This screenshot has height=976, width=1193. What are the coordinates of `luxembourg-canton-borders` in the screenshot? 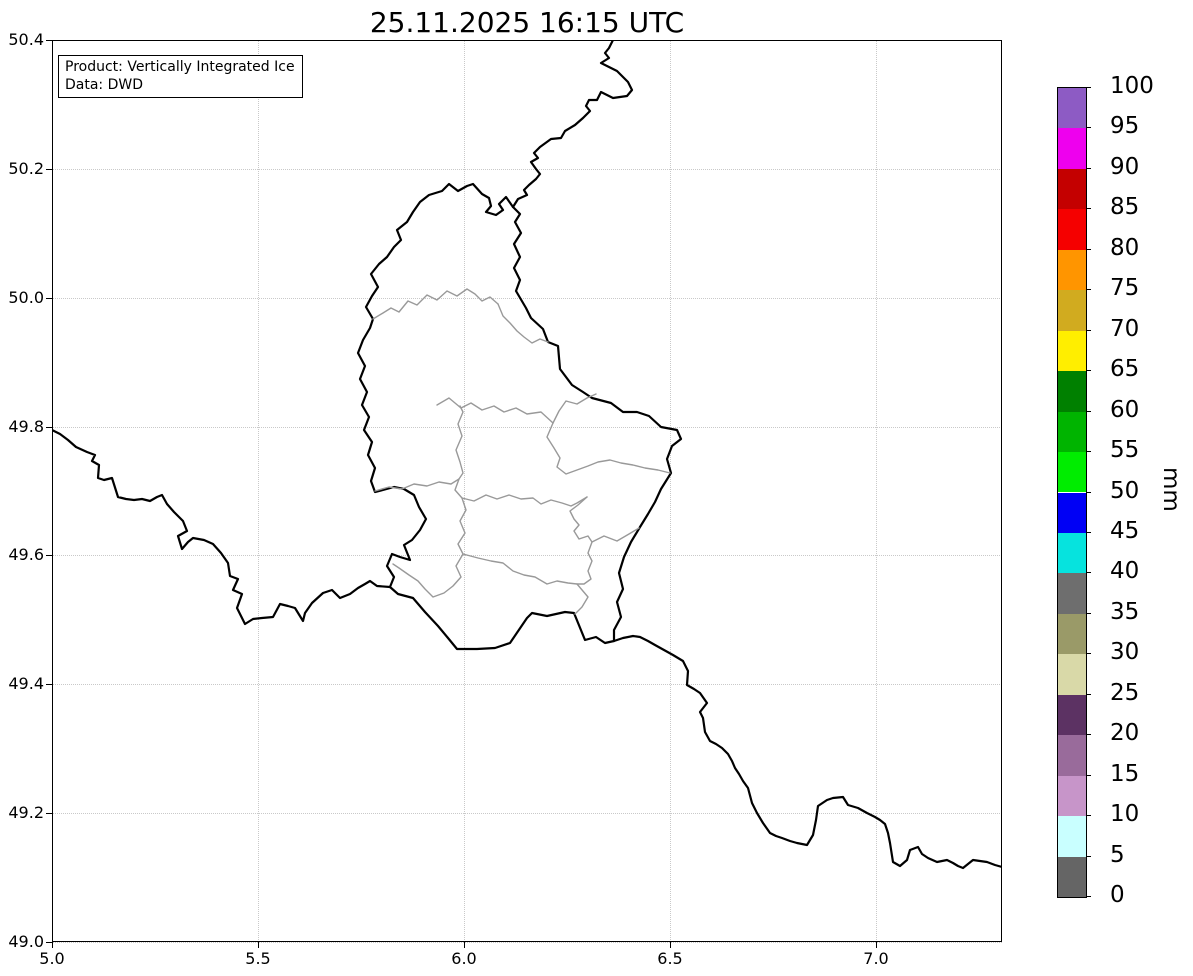 It's located at (521, 451).